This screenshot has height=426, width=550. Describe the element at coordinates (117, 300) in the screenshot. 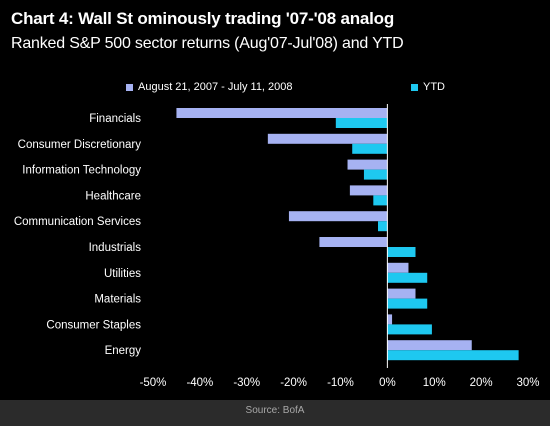

I see `category-label-7: Materials` at that location.